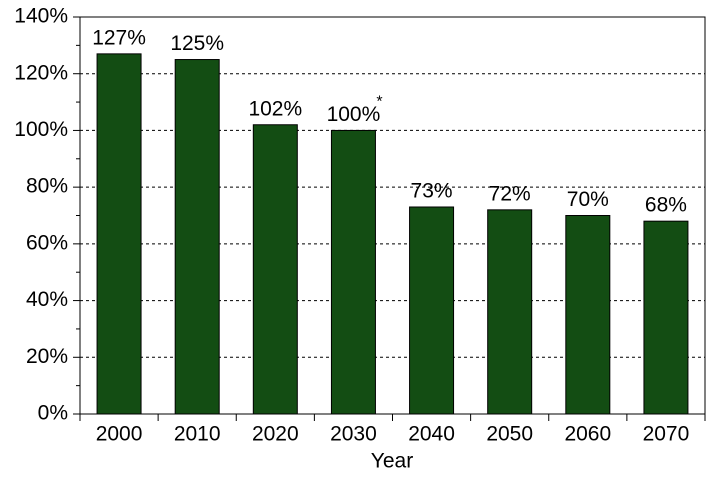 The image size is (715, 483). I want to click on y-tick-label: 0%, so click(53, 413).